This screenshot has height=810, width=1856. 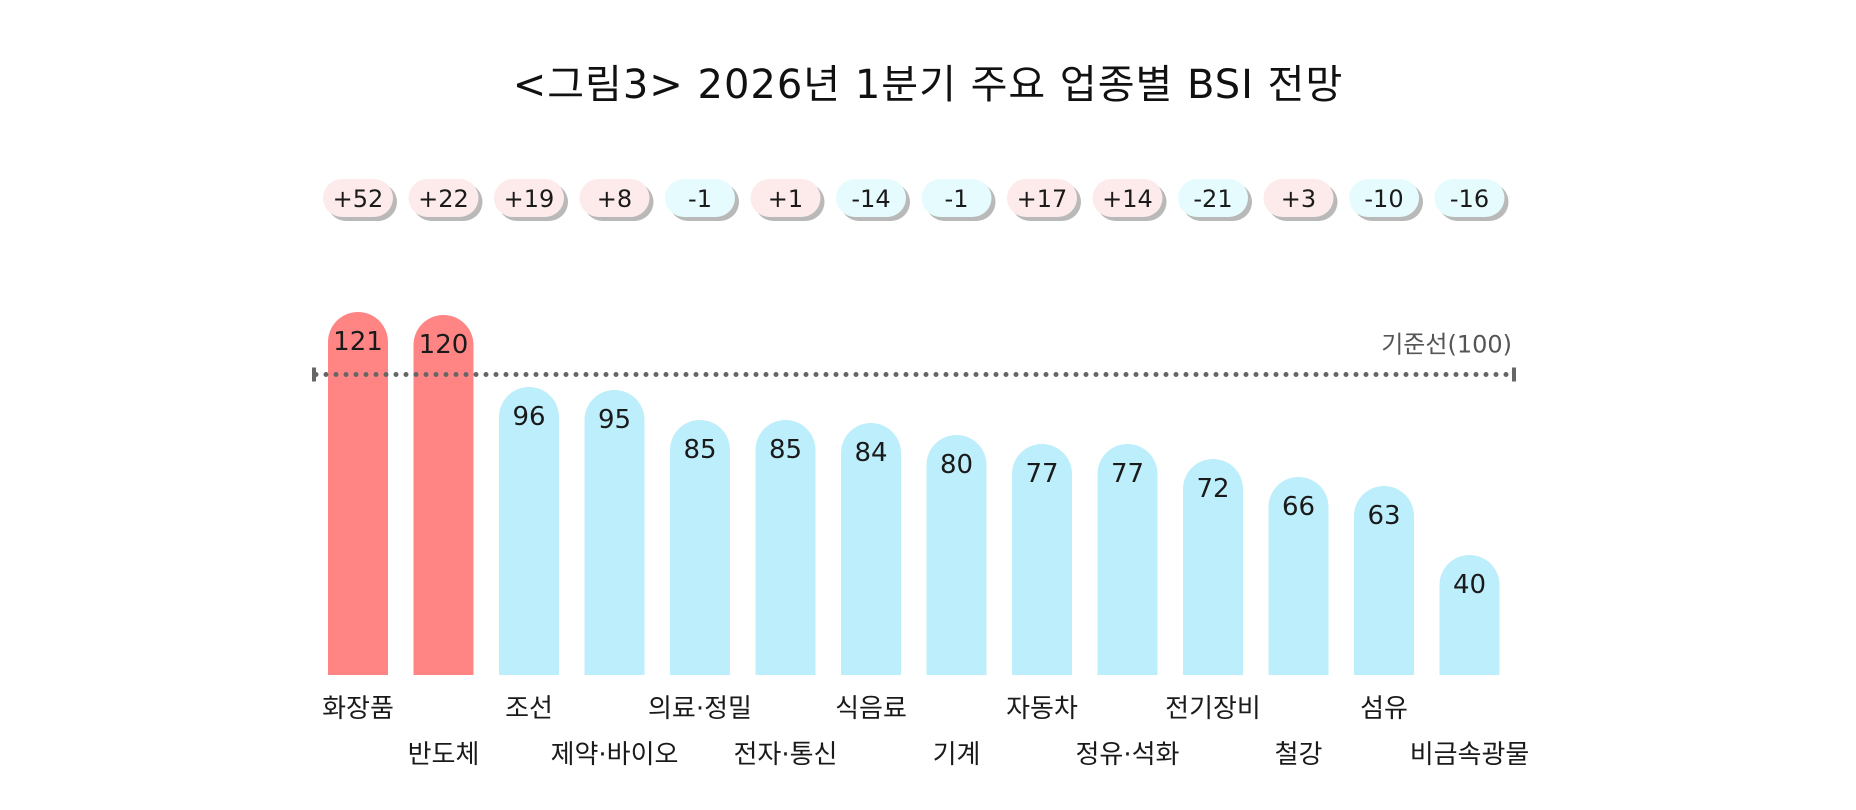 What do you see at coordinates (956, 465) in the screenshot?
I see `bar-value-label: 80` at bounding box center [956, 465].